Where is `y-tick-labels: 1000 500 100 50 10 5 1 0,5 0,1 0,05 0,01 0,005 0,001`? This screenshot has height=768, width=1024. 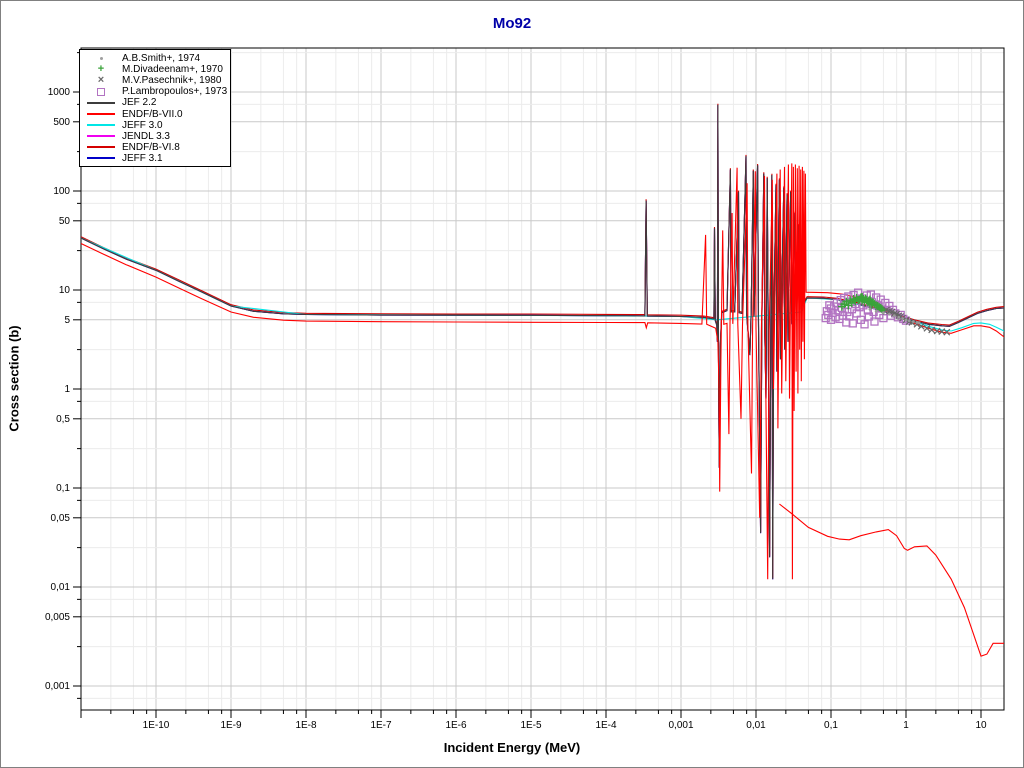 y-tick-labels: 1000 500 100 50 10 5 1 0,5 0,1 0,05 0,01 0,005 0,001 is located at coordinates (57, 389).